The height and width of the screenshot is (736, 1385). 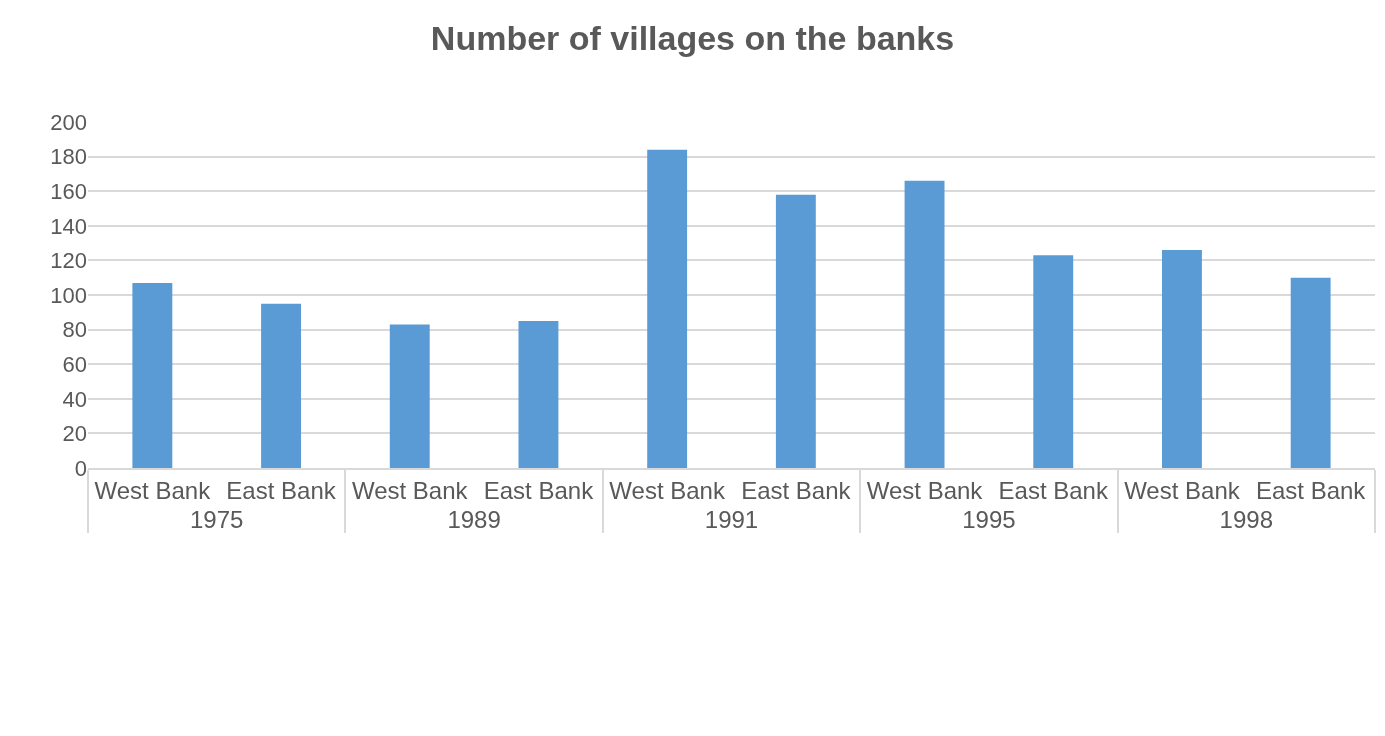 I want to click on y-tick-label: 80, so click(x=74, y=330).